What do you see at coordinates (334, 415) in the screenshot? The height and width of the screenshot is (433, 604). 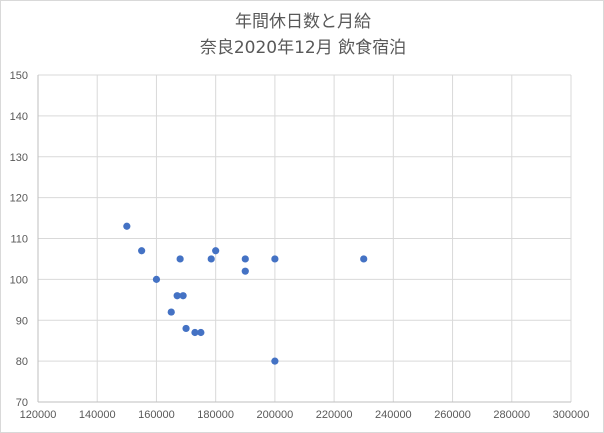 I see `x-tick-label: 220000` at bounding box center [334, 415].